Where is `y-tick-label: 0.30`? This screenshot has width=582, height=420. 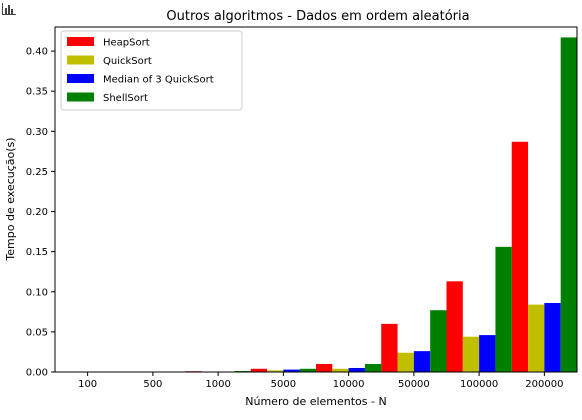
y-tick-label: 0.30 is located at coordinates (37, 132).